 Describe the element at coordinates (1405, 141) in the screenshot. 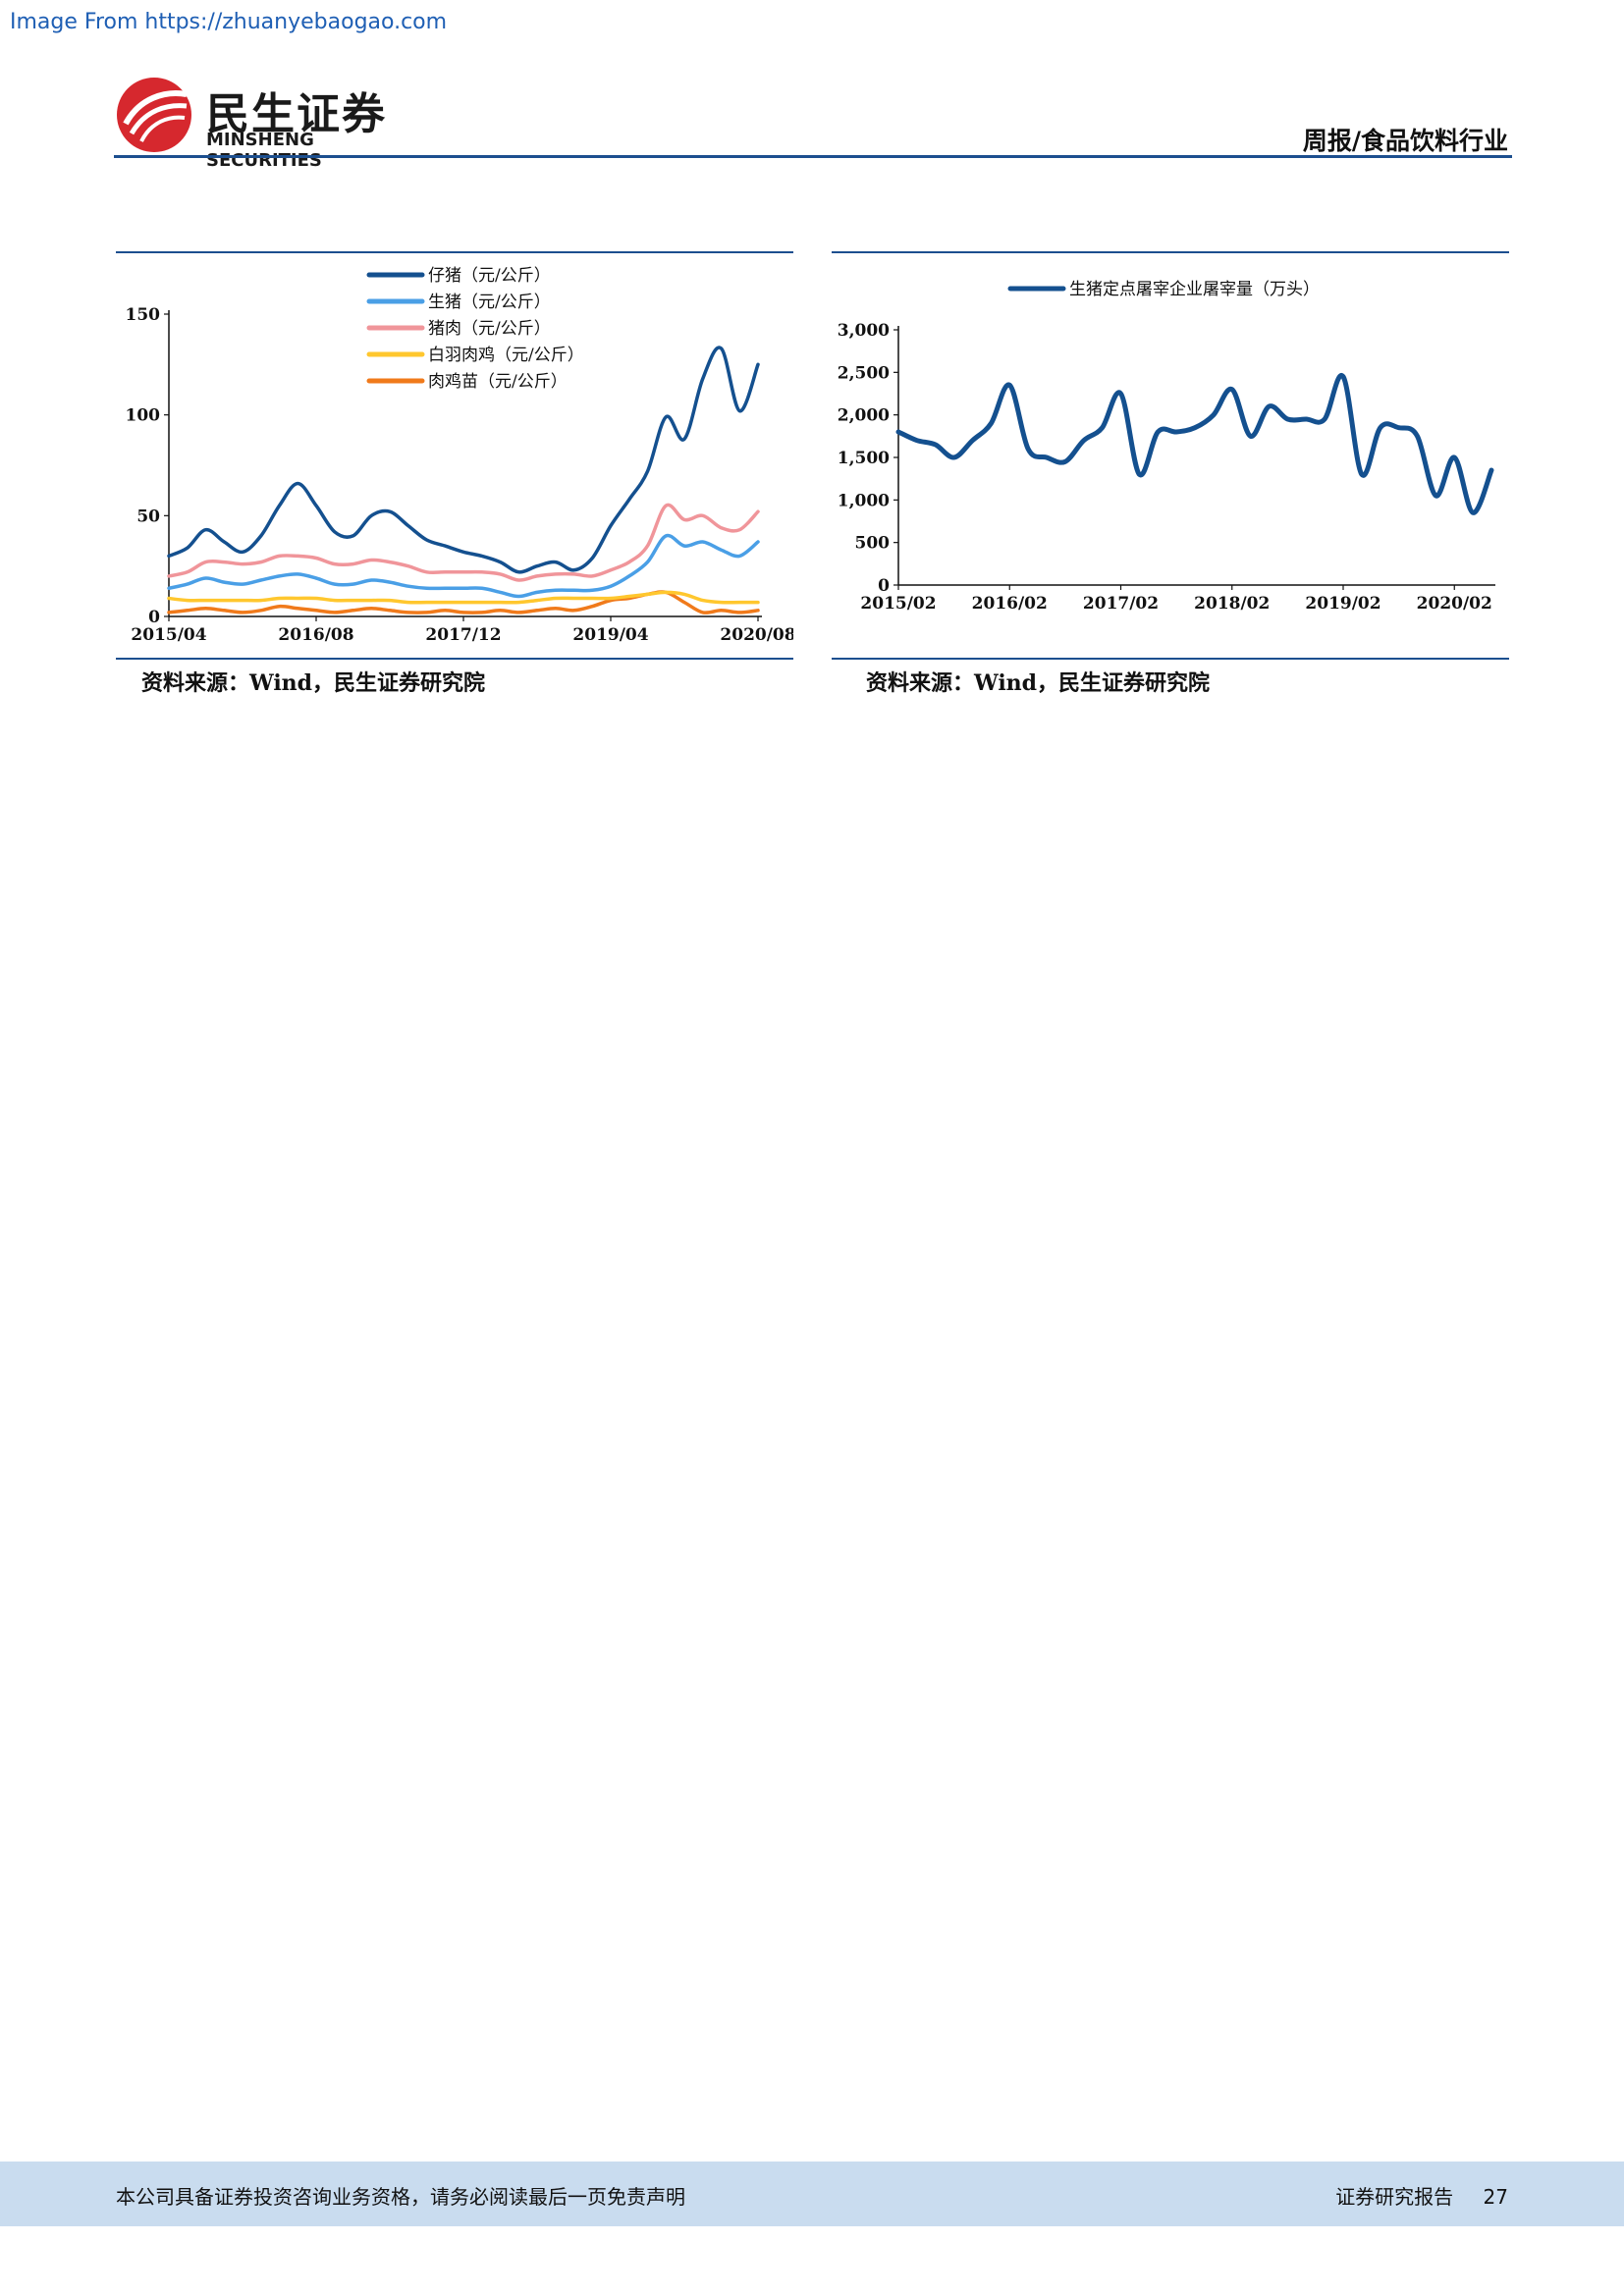

I see `report-category: 周报/食品饮料行业` at that location.